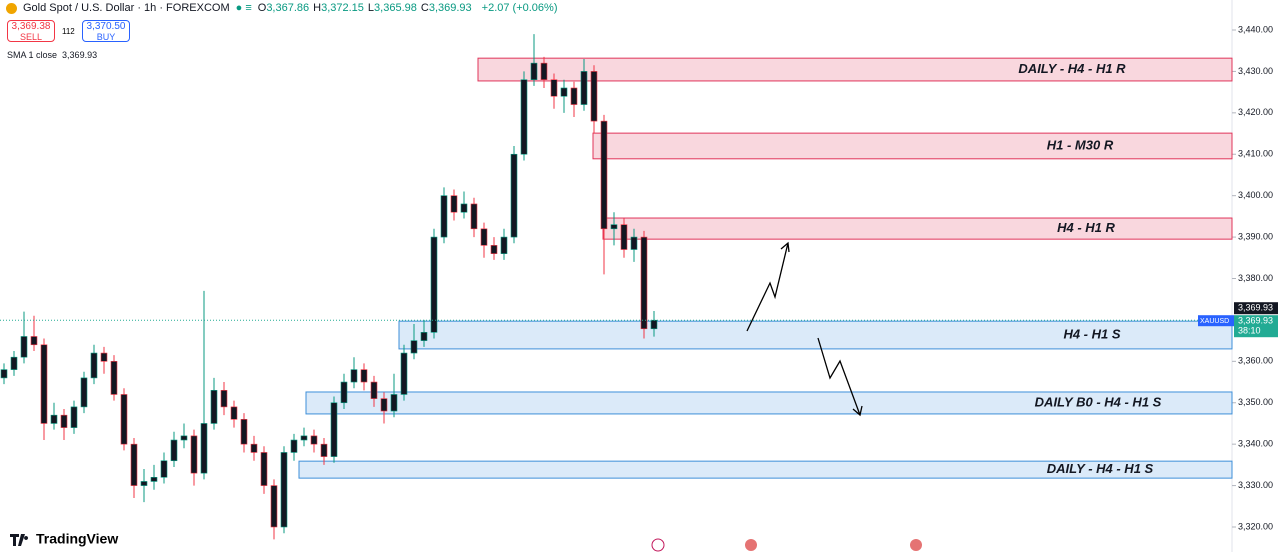  What do you see at coordinates (1100, 468) in the screenshot?
I see `zone-label: DAILY - H4 - H1 S` at bounding box center [1100, 468].